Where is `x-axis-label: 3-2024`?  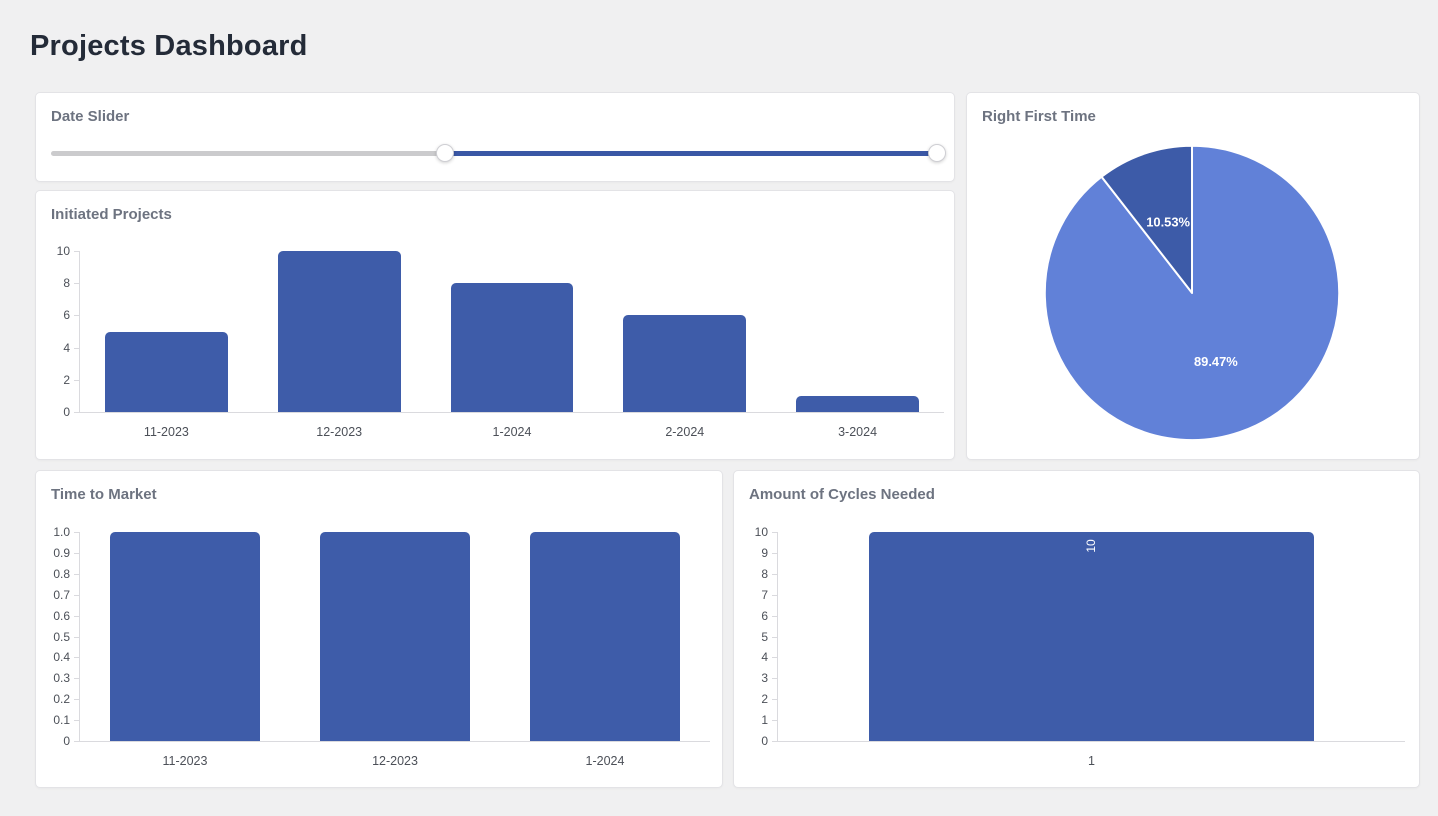 x-axis-label: 3-2024 is located at coordinates (858, 432).